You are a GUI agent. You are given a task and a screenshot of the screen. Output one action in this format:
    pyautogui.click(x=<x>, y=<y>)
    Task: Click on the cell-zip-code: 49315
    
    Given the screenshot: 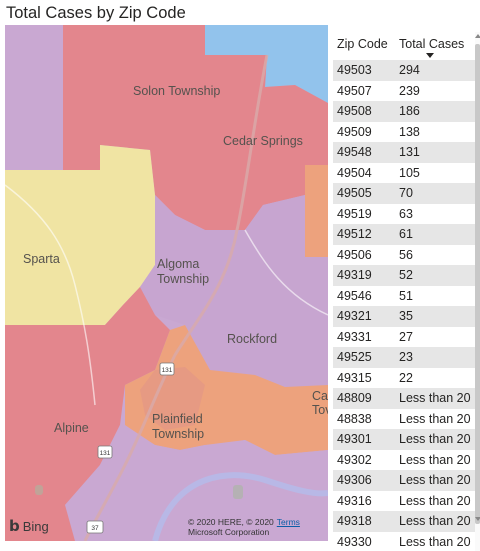 What is the action you would take?
    pyautogui.click(x=354, y=377)
    